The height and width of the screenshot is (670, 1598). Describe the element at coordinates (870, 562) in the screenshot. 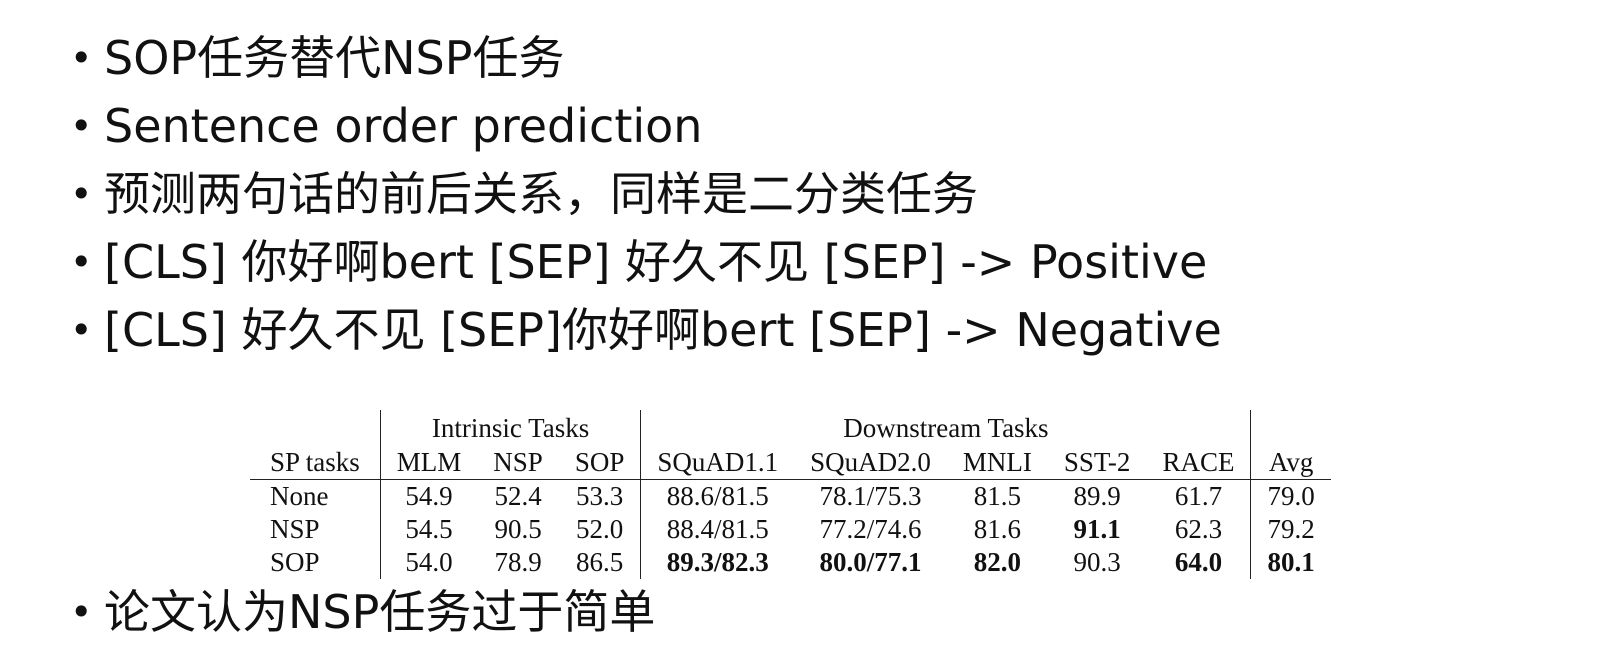

I see `table-cell: 80.0/77.1` at that location.